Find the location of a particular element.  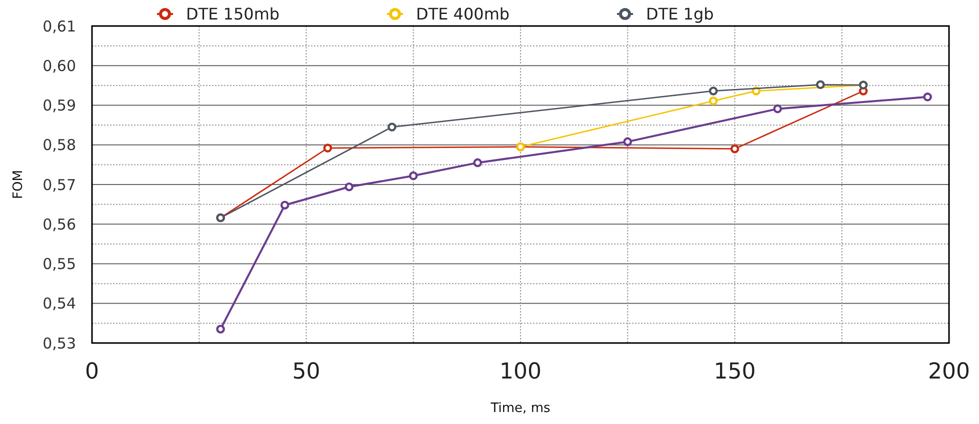

y-tick-label: 0,56 is located at coordinates (59, 224).